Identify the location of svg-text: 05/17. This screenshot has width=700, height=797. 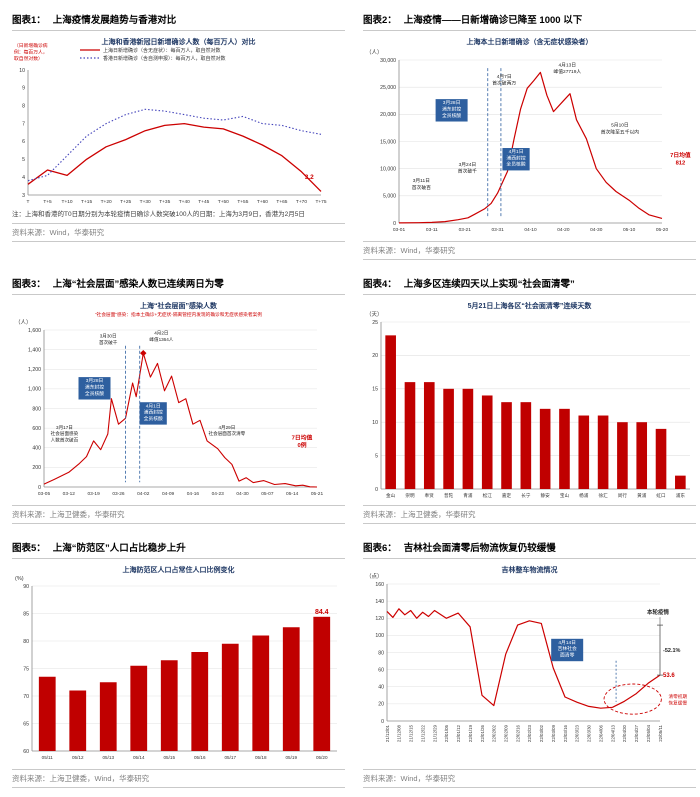
(231, 757).